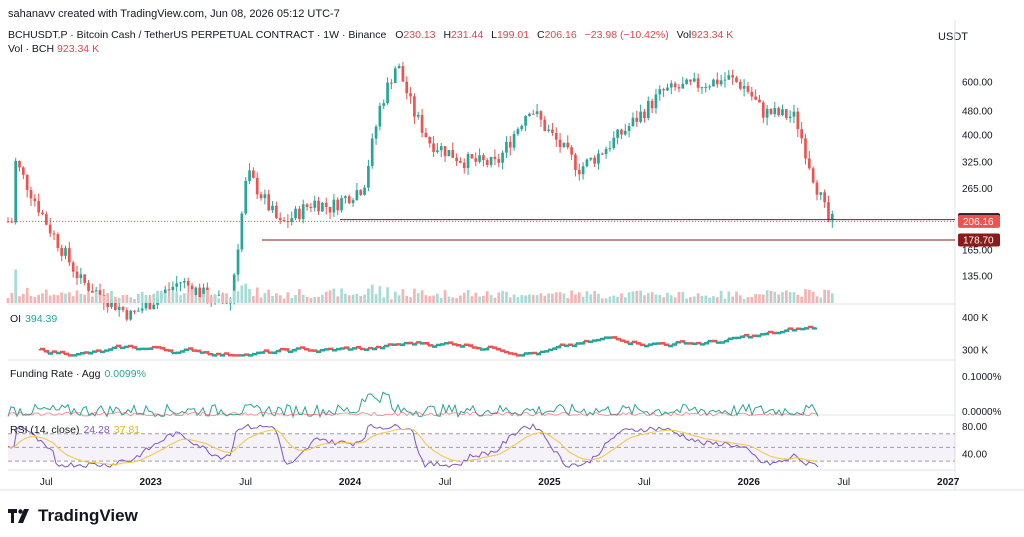  What do you see at coordinates (953, 37) in the screenshot?
I see `price-axis-unit: USDT` at bounding box center [953, 37].